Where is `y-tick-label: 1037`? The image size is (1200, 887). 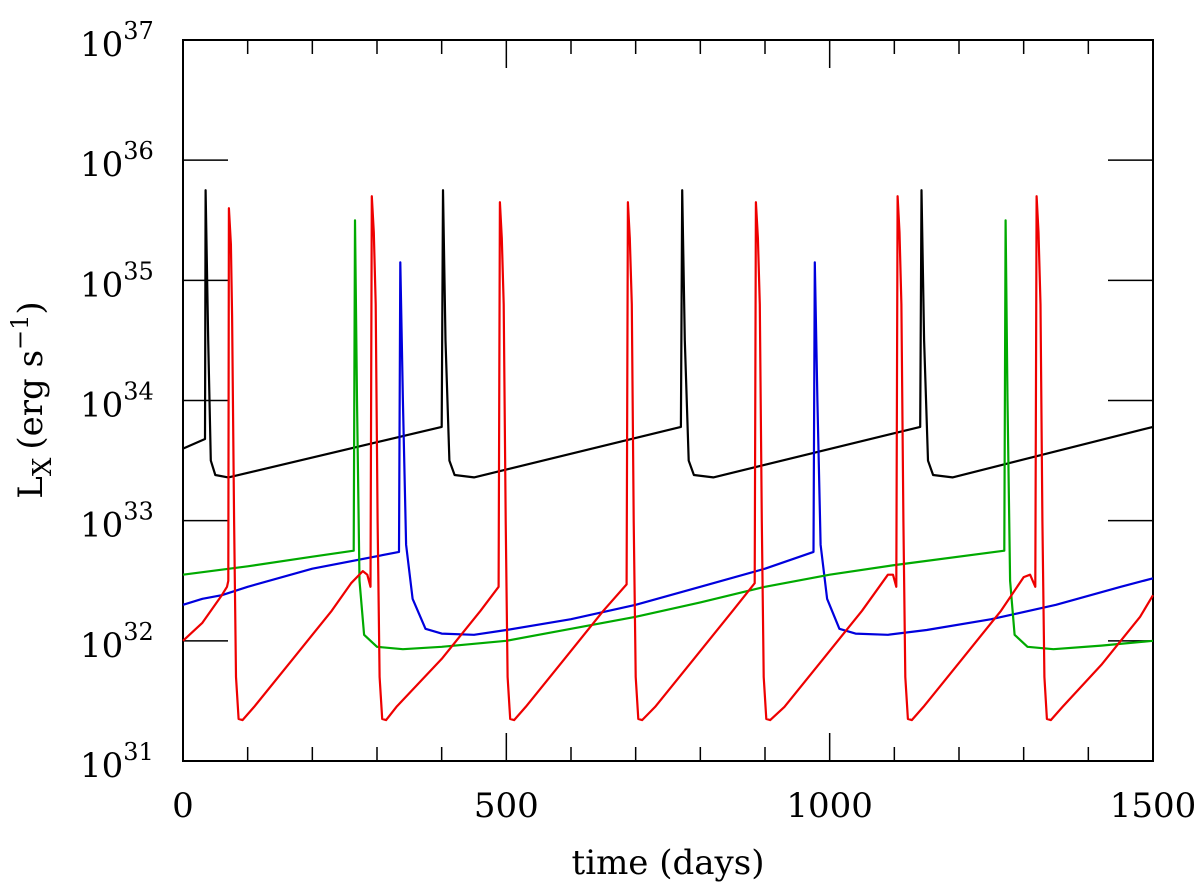 y-tick-label: 1037 is located at coordinates (117, 41).